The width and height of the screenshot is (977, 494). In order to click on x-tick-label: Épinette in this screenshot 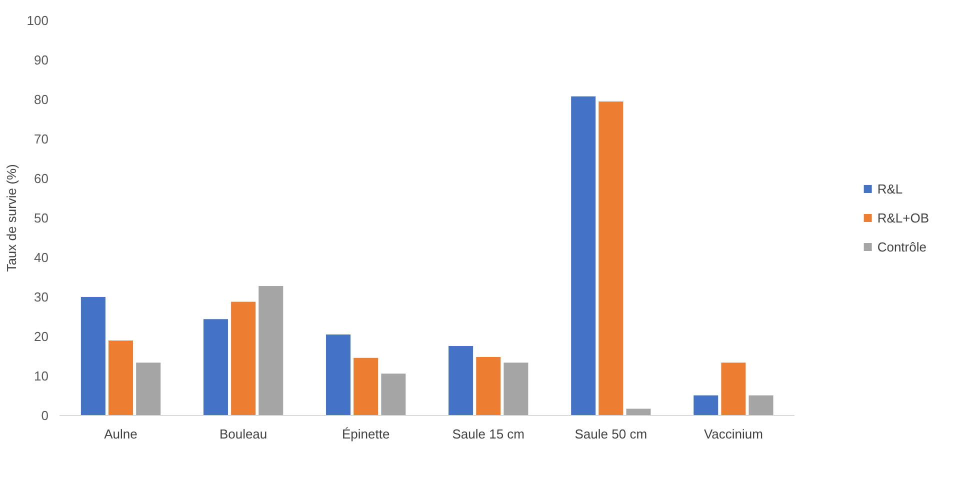, I will do `click(366, 434)`.